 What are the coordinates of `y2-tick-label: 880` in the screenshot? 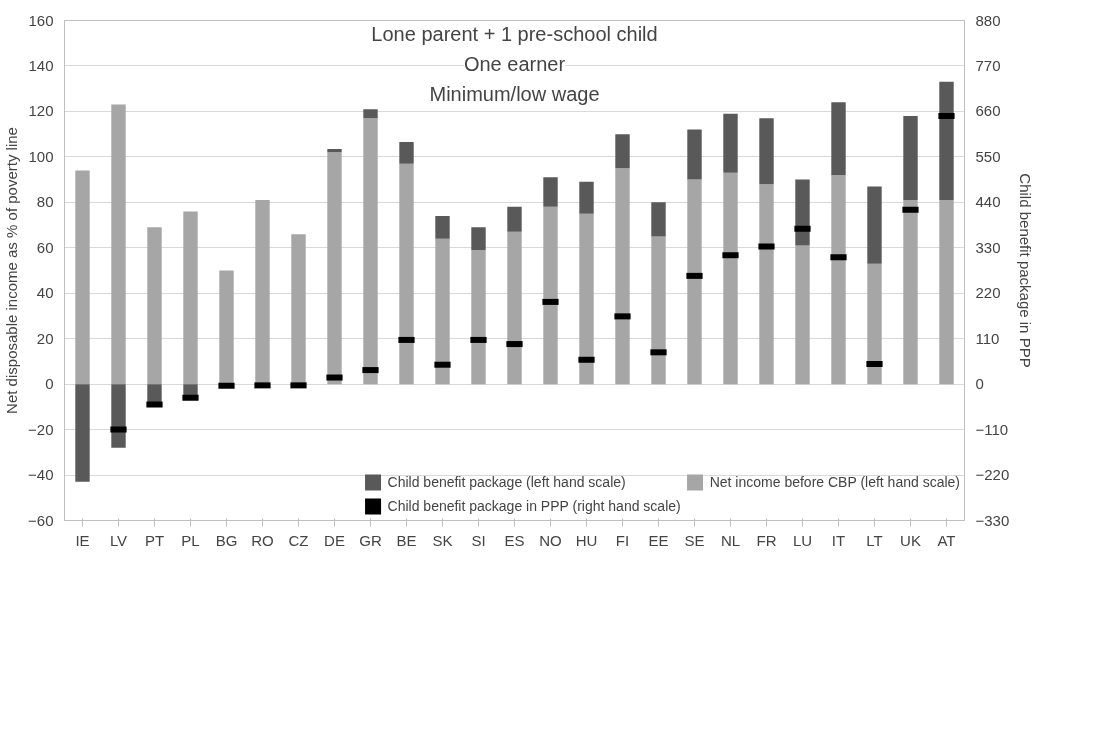 It's located at (988, 20).